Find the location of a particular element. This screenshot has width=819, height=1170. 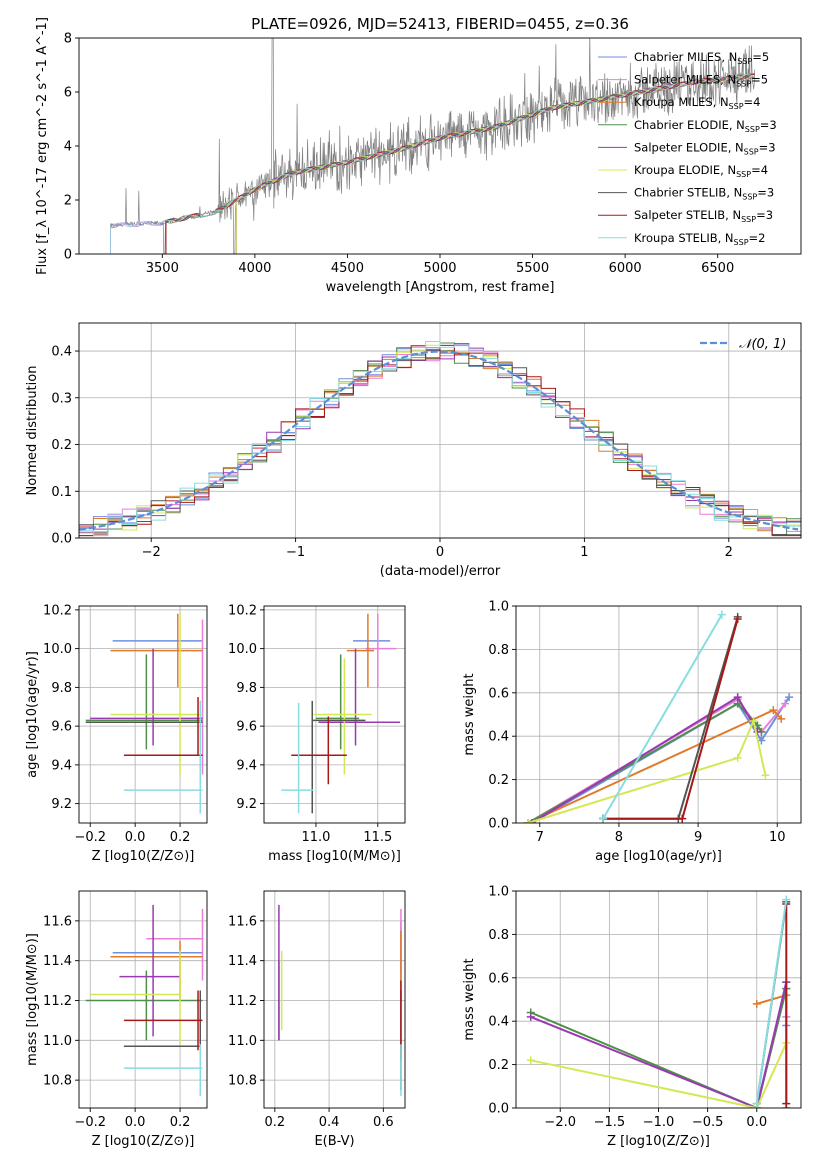

x-tick-label: −1.5 is located at coordinates (610, 1122).